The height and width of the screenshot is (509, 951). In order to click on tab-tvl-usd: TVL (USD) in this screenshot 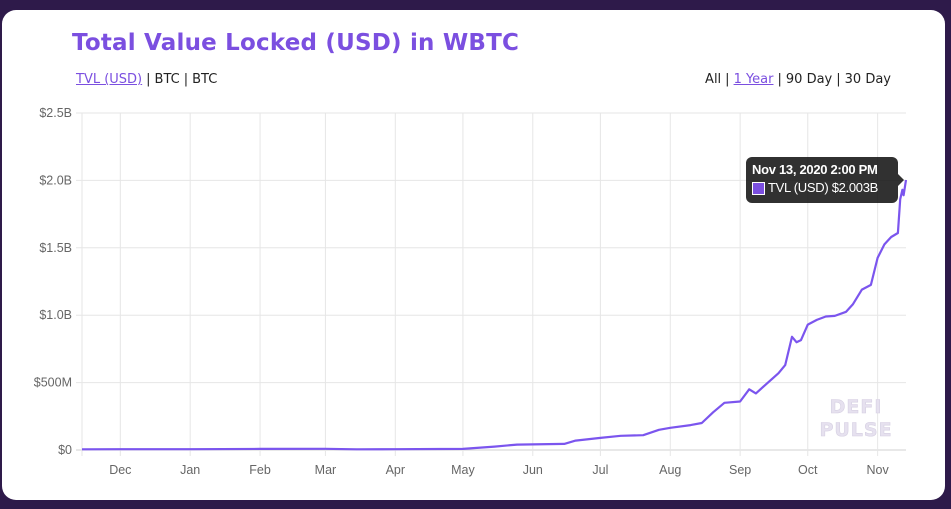, I will do `click(109, 79)`.